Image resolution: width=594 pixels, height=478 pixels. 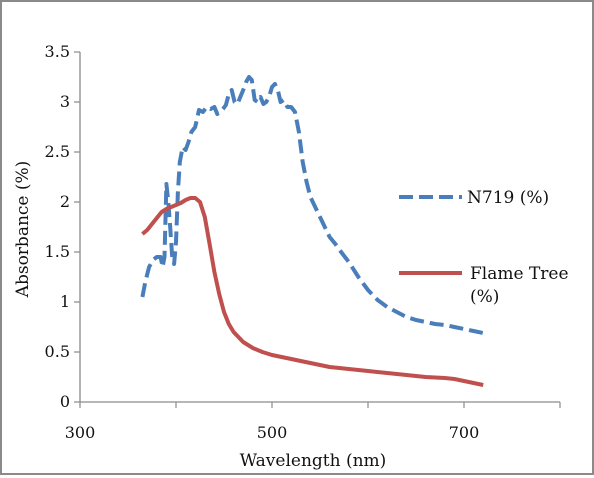 I want to click on y-tick-label: 1.5, so click(x=57, y=251).